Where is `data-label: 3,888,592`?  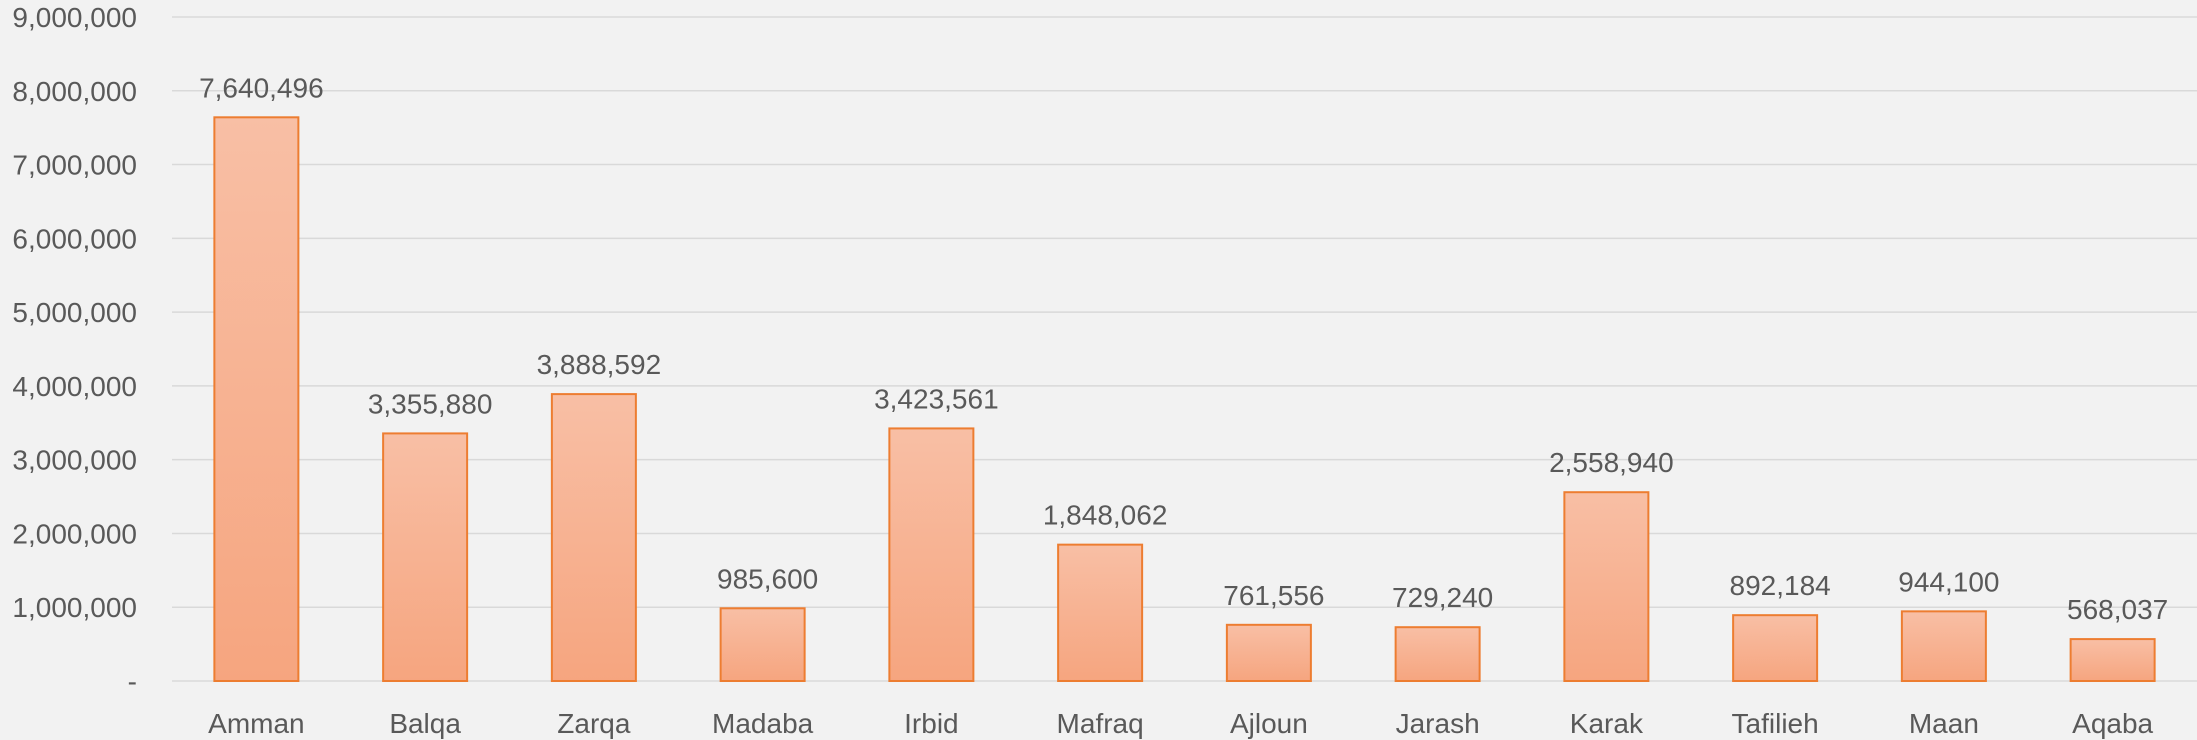 data-label: 3,888,592 is located at coordinates (599, 364).